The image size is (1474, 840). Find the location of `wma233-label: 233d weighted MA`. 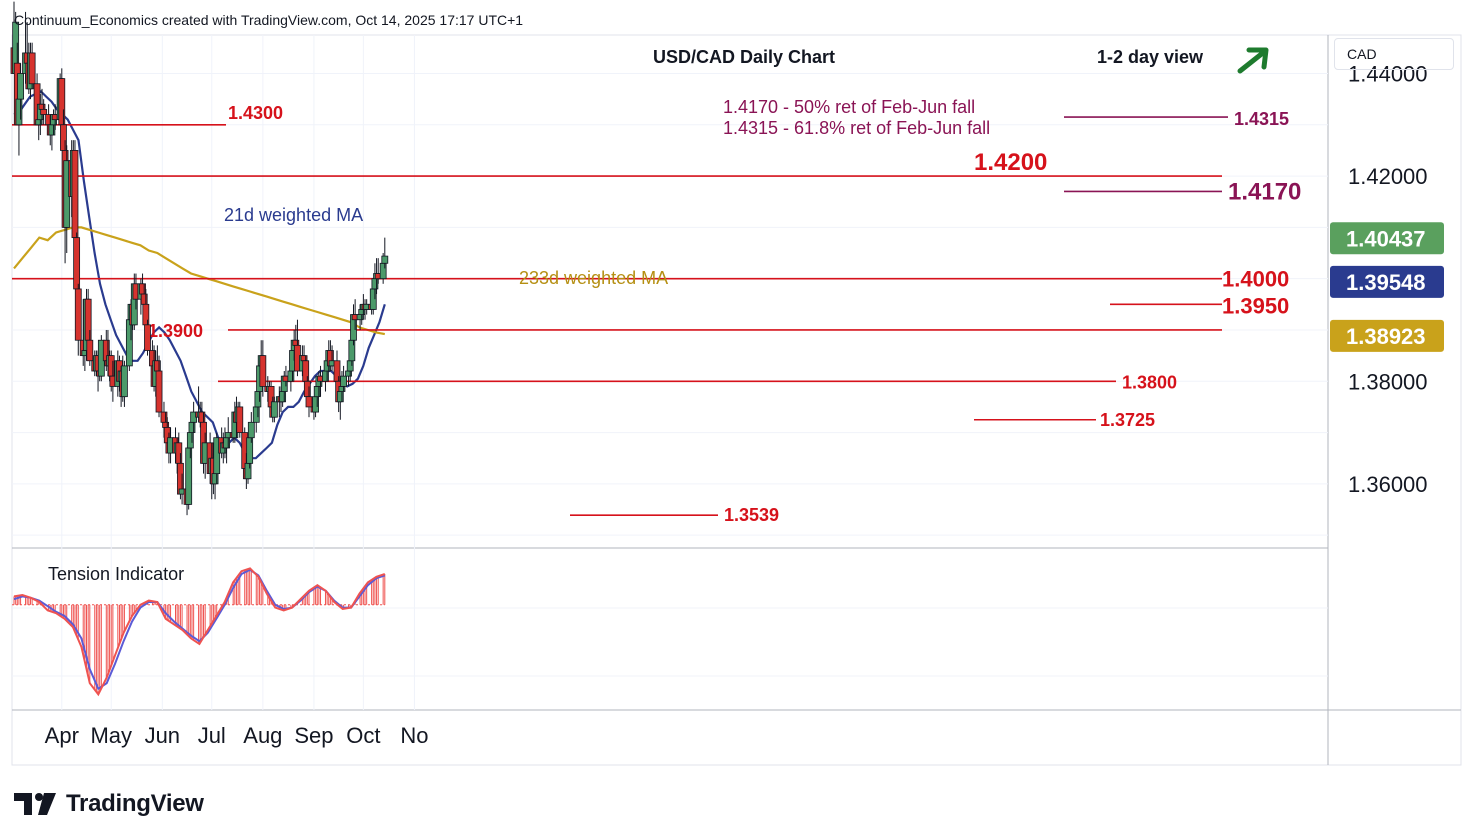

wma233-label: 233d weighted MA is located at coordinates (593, 278).